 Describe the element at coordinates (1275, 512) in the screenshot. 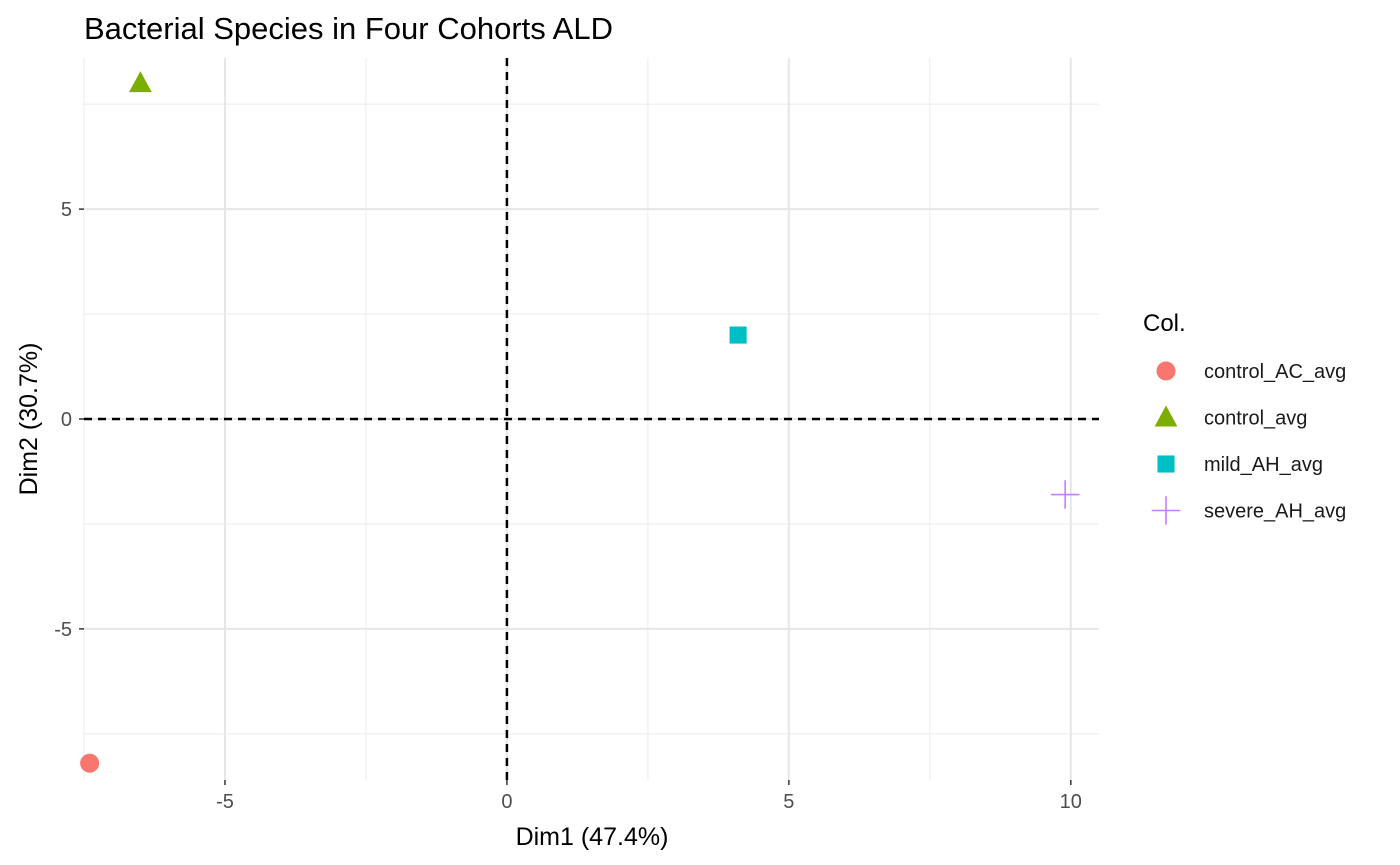

I see `legend-label: severe_AH_avg` at that location.